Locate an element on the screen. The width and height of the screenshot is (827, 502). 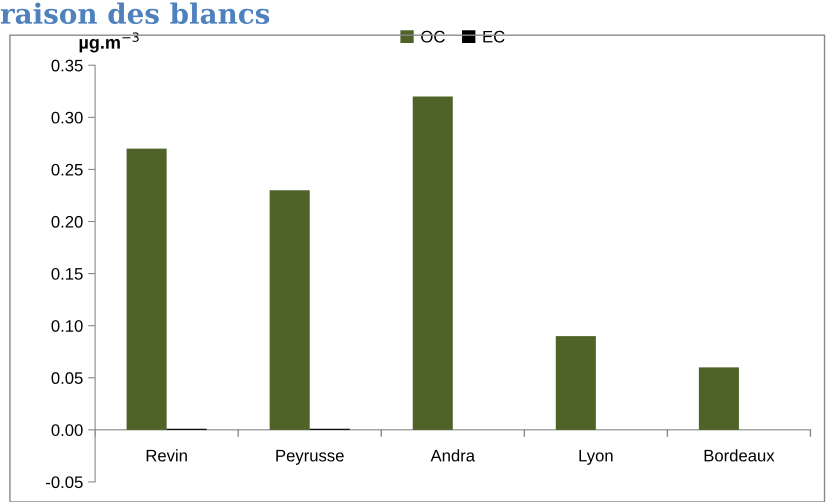
x-tick-label: Bordeaux is located at coordinates (739, 455).